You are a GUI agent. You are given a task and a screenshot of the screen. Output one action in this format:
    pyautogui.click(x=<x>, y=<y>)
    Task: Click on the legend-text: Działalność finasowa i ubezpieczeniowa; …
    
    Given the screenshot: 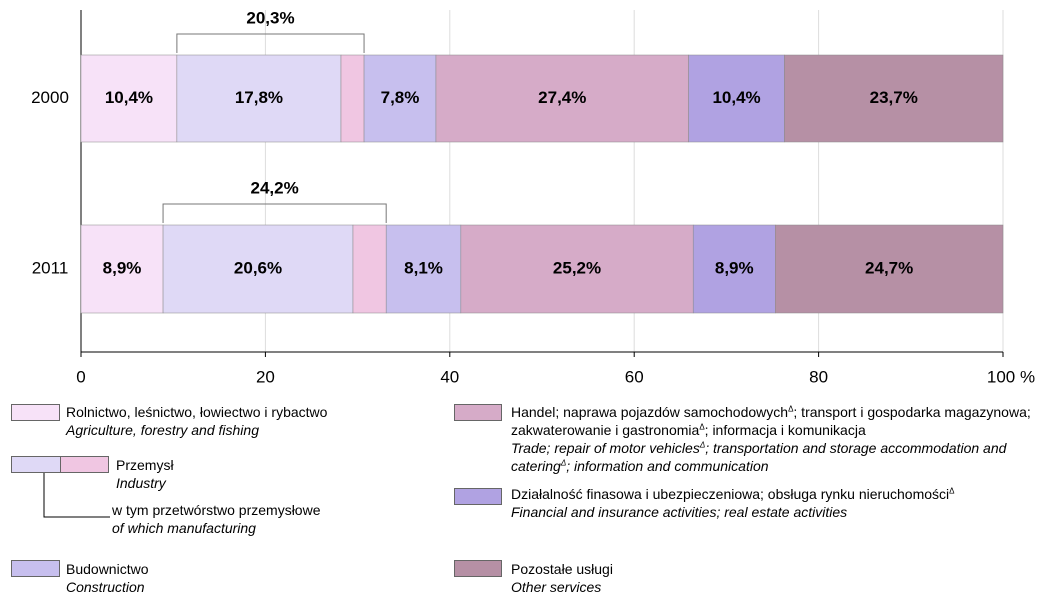 What is the action you would take?
    pyautogui.click(x=773, y=503)
    